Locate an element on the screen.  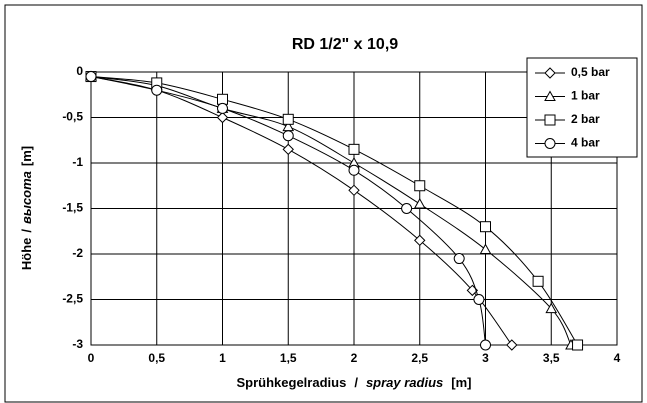
y-tick-label: -2 is located at coordinates (77, 253).